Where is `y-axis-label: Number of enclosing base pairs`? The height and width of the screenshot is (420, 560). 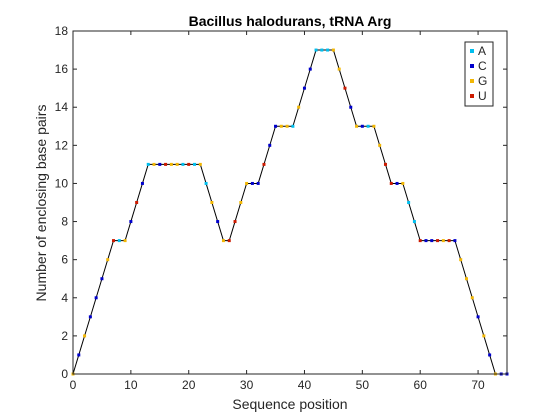
y-axis-label: Number of enclosing base pairs is located at coordinates (41, 203).